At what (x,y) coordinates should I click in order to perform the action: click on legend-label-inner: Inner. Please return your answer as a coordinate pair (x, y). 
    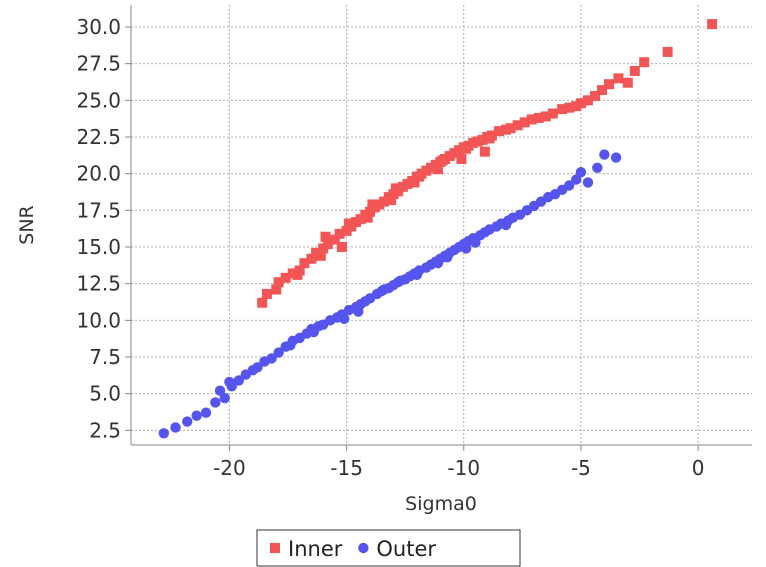
    Looking at the image, I should click on (315, 549).